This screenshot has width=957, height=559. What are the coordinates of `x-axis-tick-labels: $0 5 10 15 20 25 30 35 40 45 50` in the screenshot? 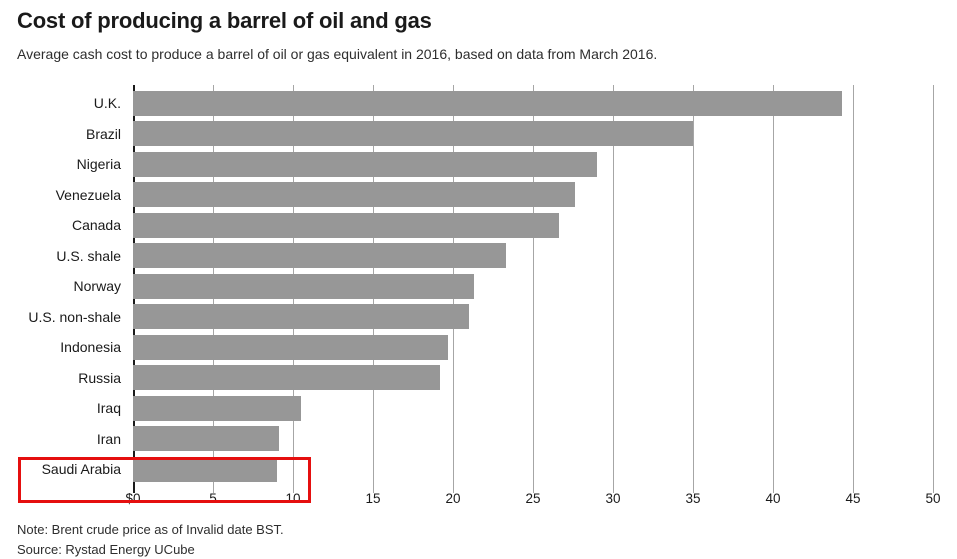 It's located at (532, 499).